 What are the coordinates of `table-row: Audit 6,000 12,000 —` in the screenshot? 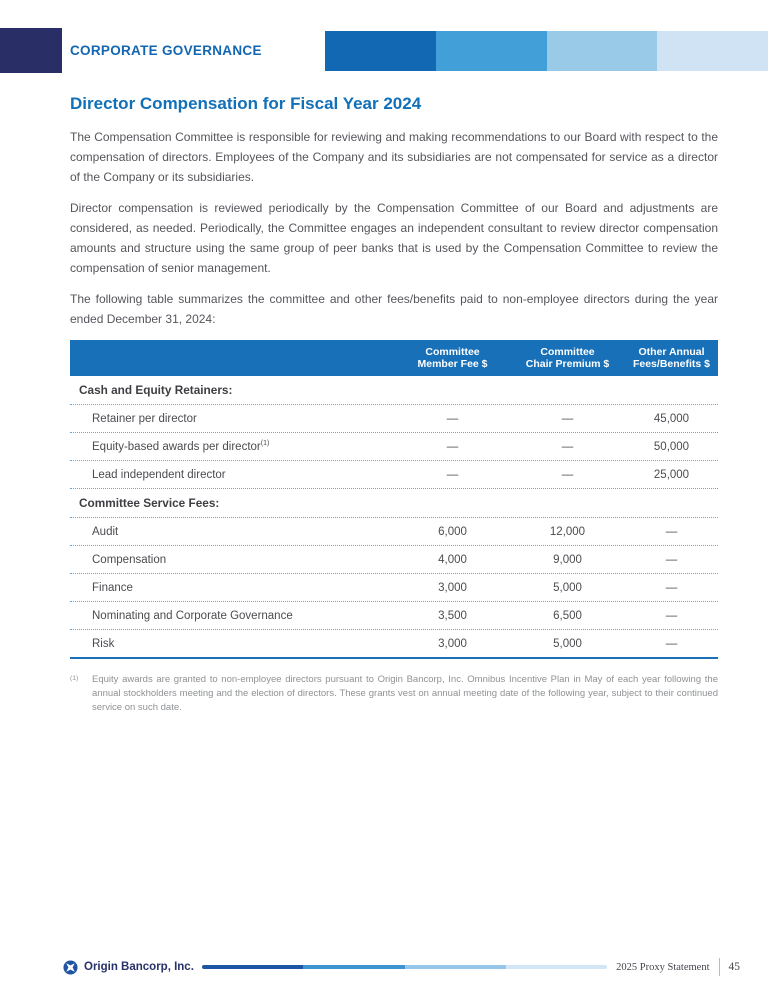 It's located at (394, 532).